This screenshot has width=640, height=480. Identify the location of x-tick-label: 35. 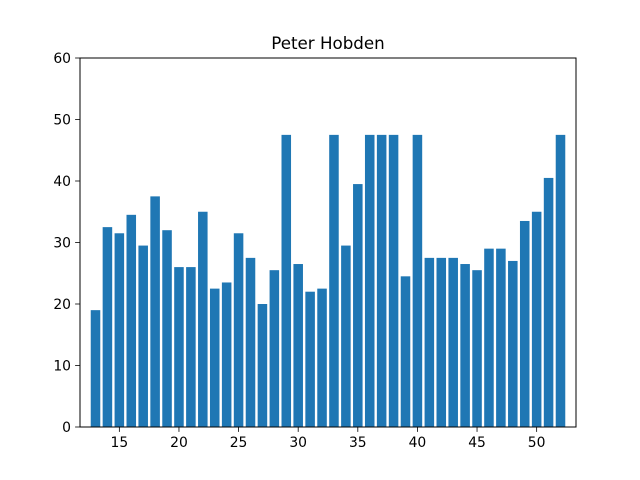
(358, 443).